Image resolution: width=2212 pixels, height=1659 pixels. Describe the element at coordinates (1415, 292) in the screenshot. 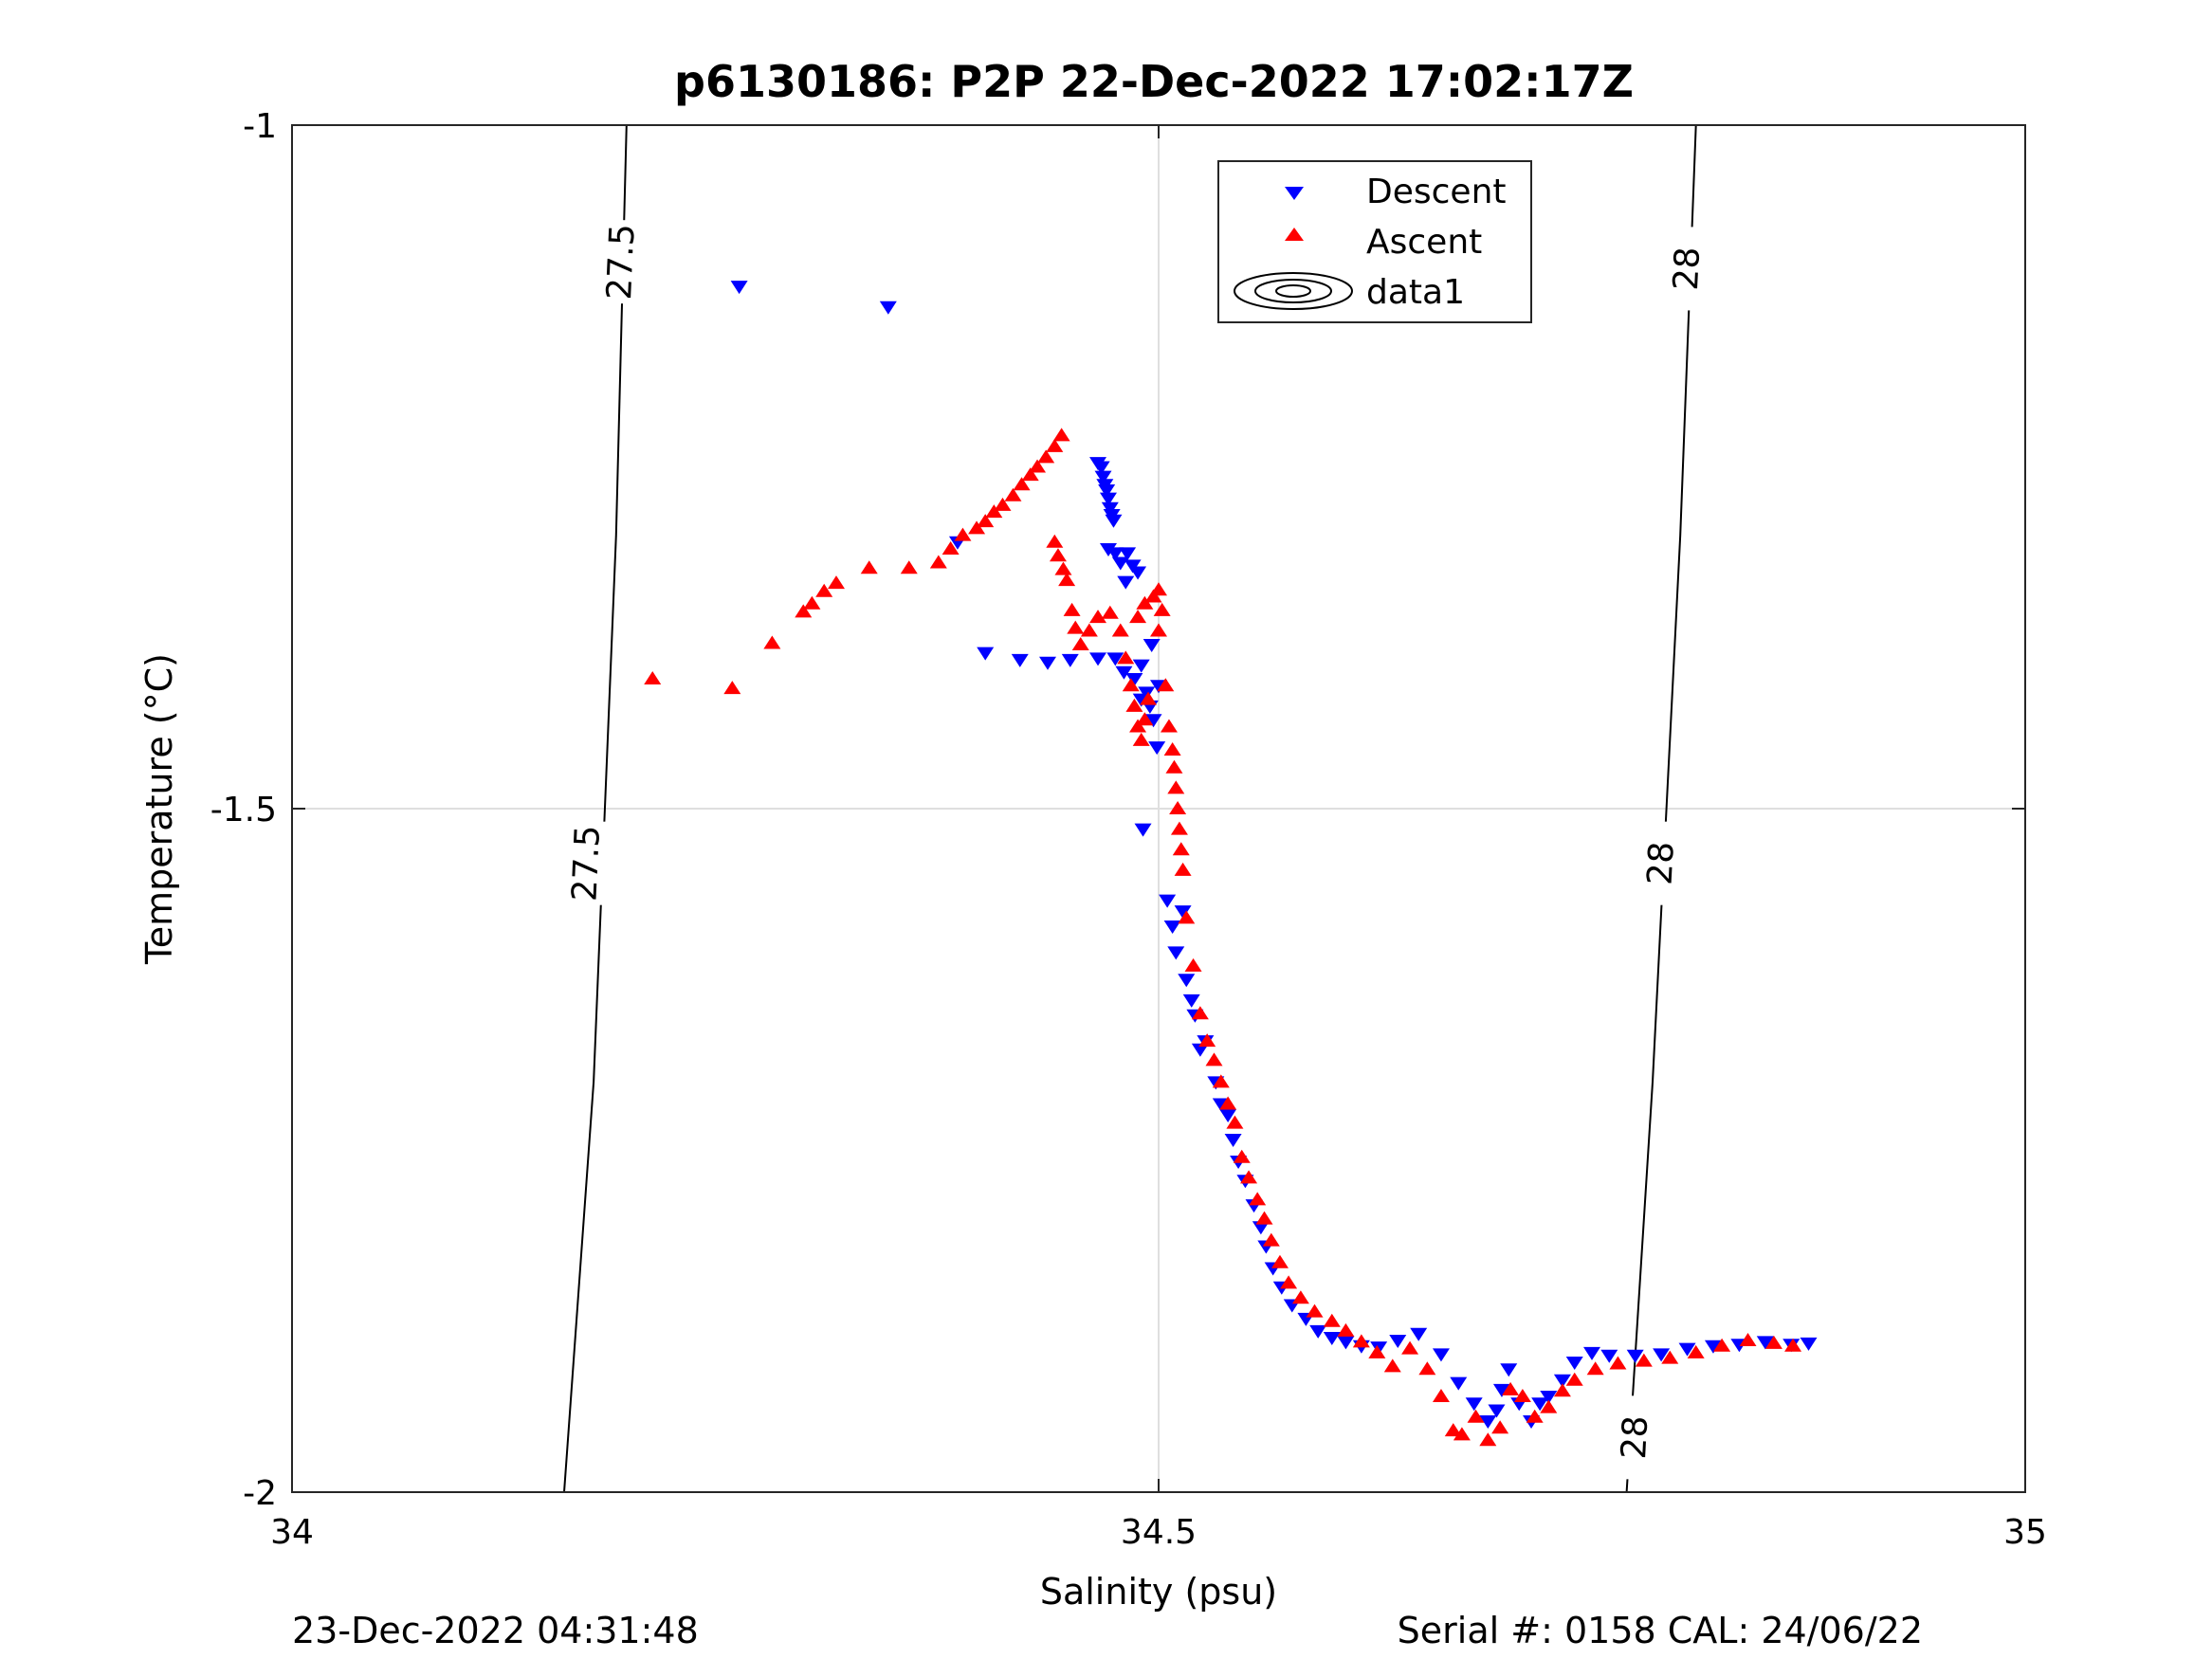

I see `legend-data1-label: data1` at that location.